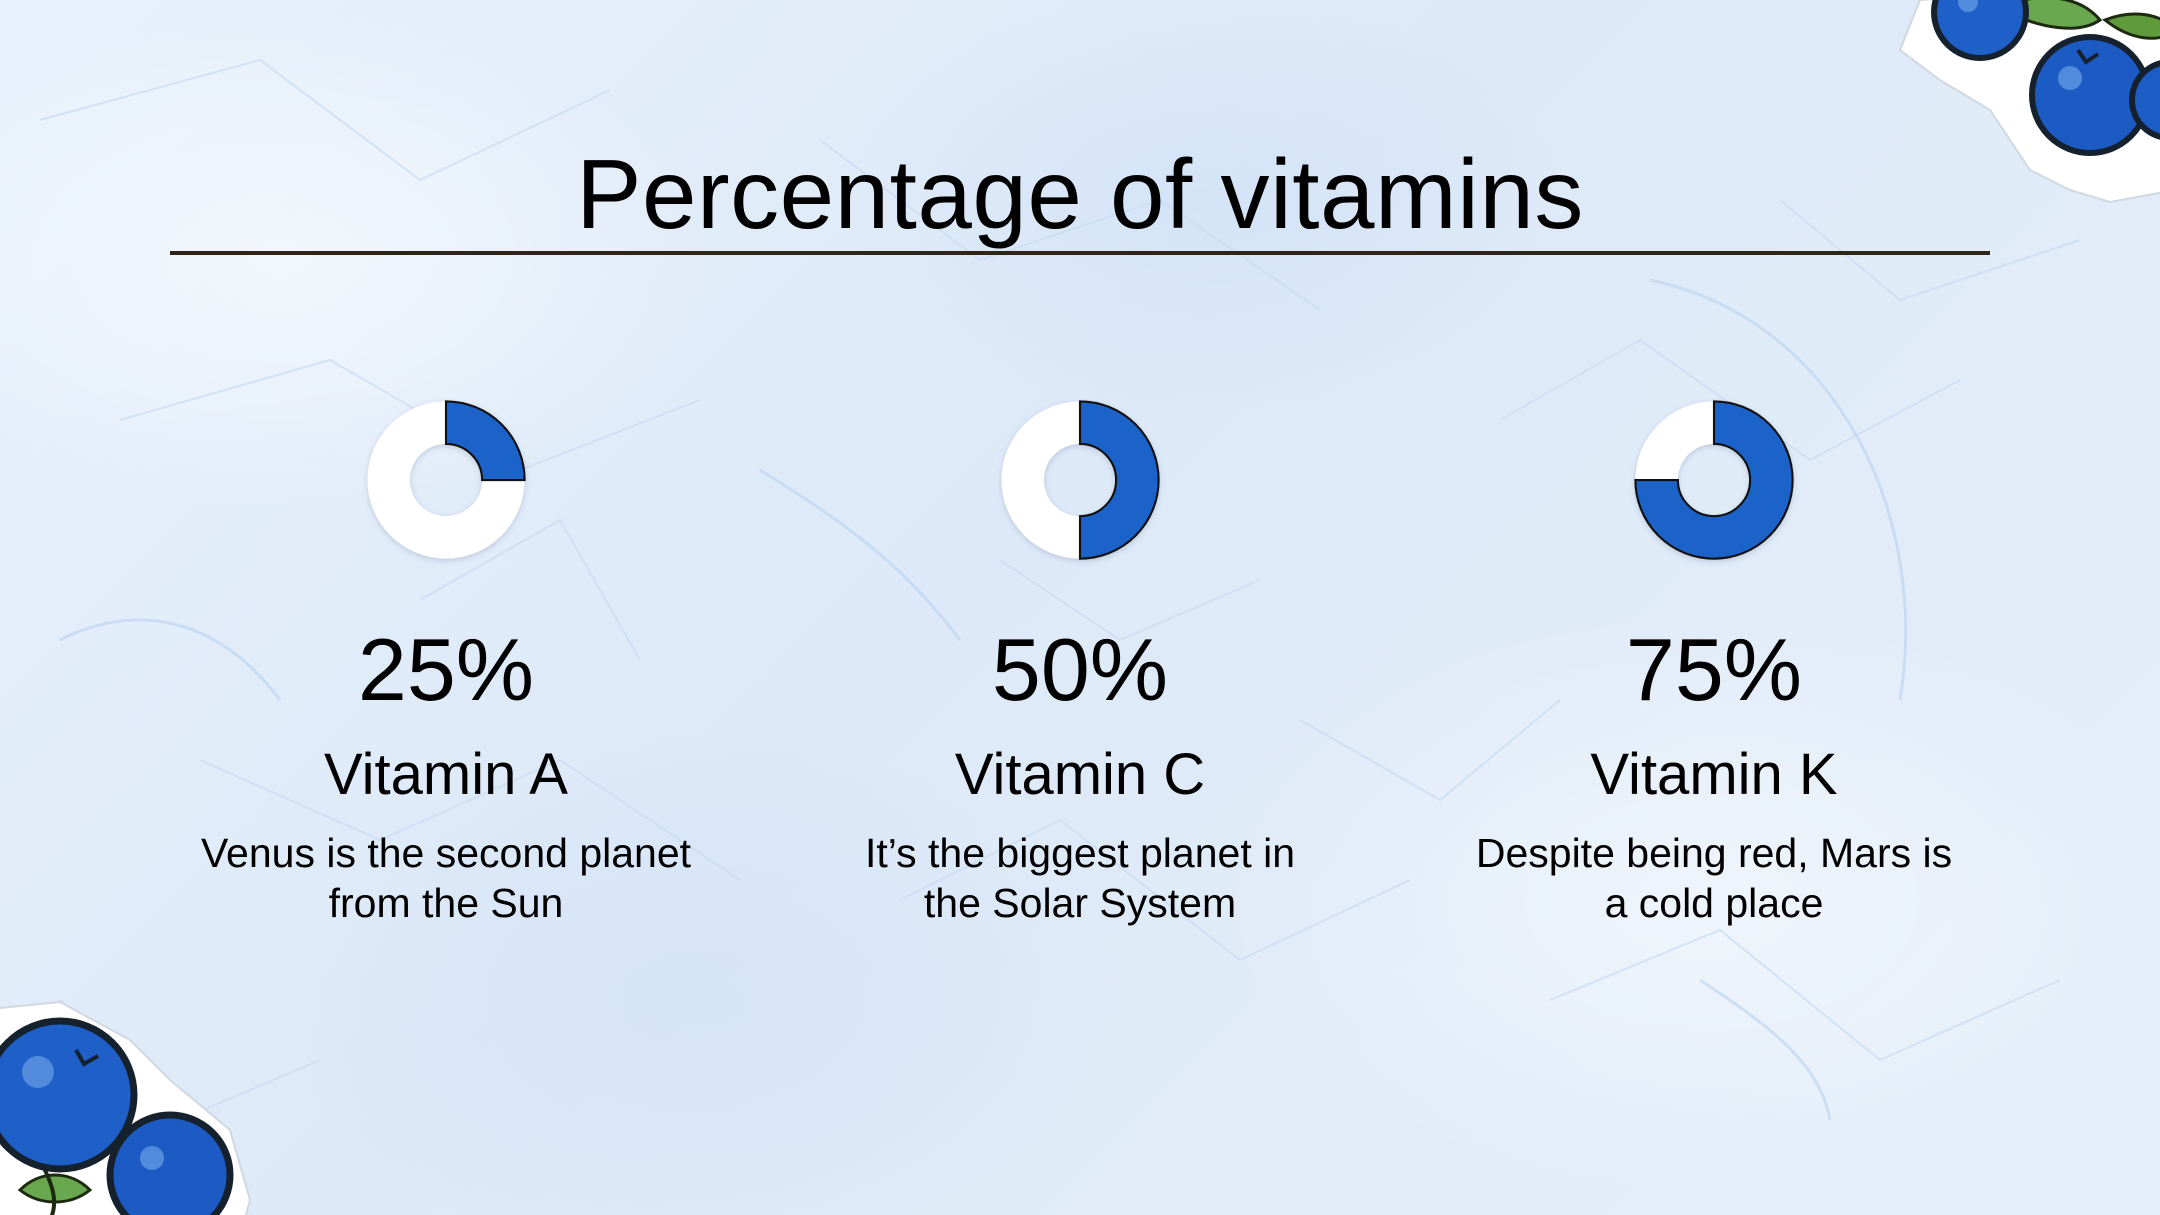 The height and width of the screenshot is (1215, 2160). Describe the element at coordinates (1714, 669) in the screenshot. I see `percentage-value: 75%` at that location.